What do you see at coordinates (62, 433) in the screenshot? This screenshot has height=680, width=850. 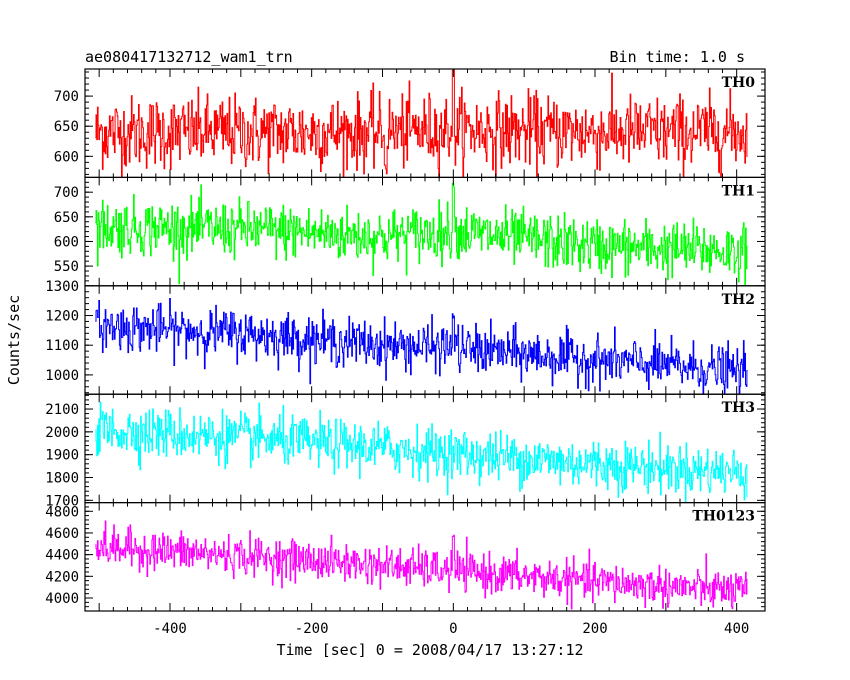 I see `y-tick-label: 2000` at bounding box center [62, 433].